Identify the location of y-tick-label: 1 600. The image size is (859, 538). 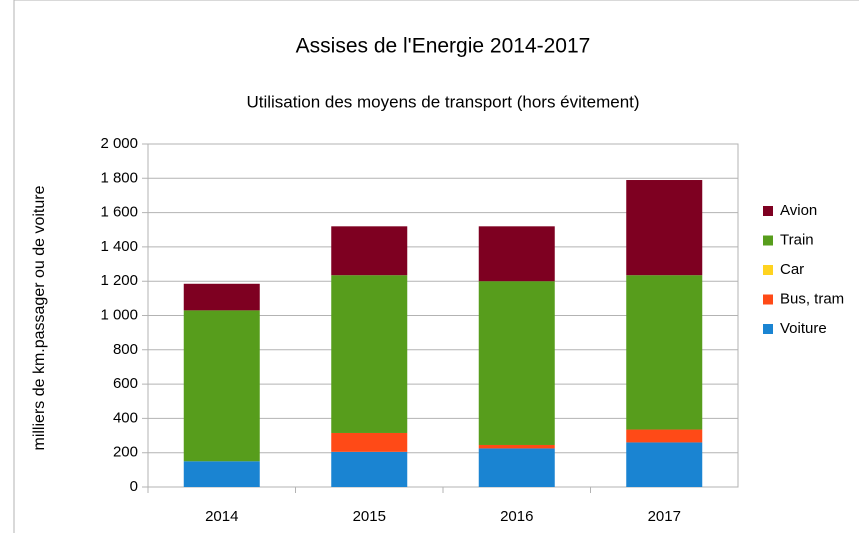
(119, 212).